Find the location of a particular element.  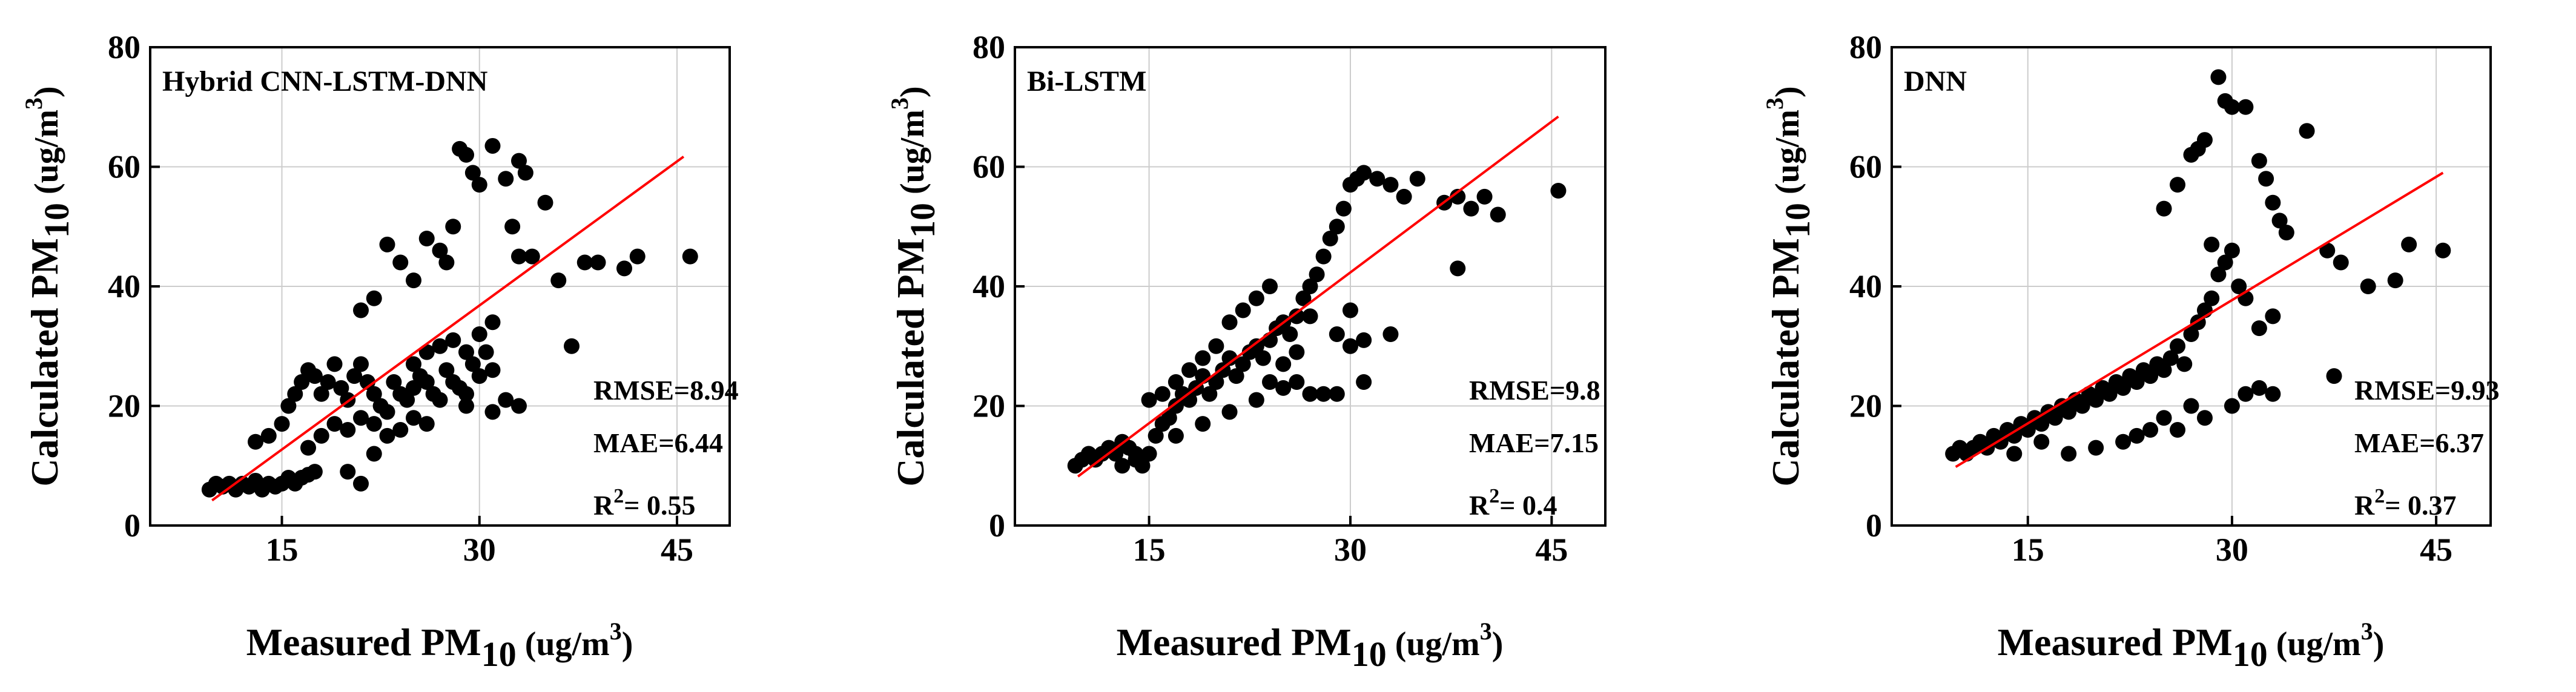

r2-base: R is located at coordinates (603, 505).